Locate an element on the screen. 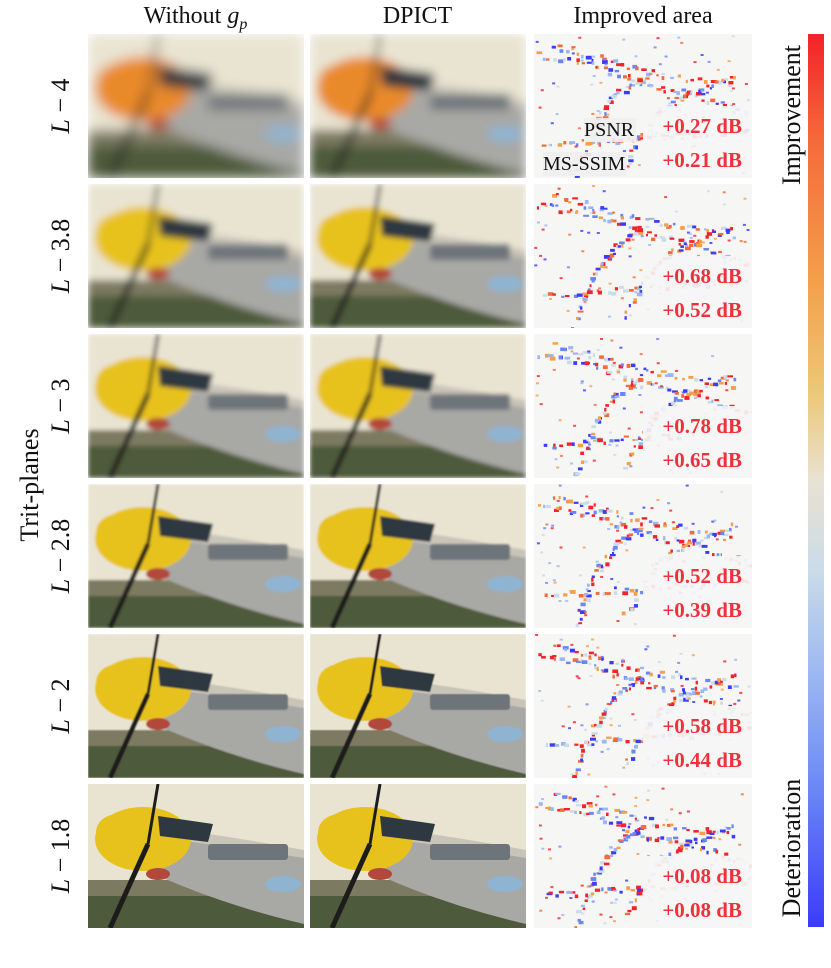 The image size is (831, 968). psnr-gain: +0.78 dB is located at coordinates (702, 426).